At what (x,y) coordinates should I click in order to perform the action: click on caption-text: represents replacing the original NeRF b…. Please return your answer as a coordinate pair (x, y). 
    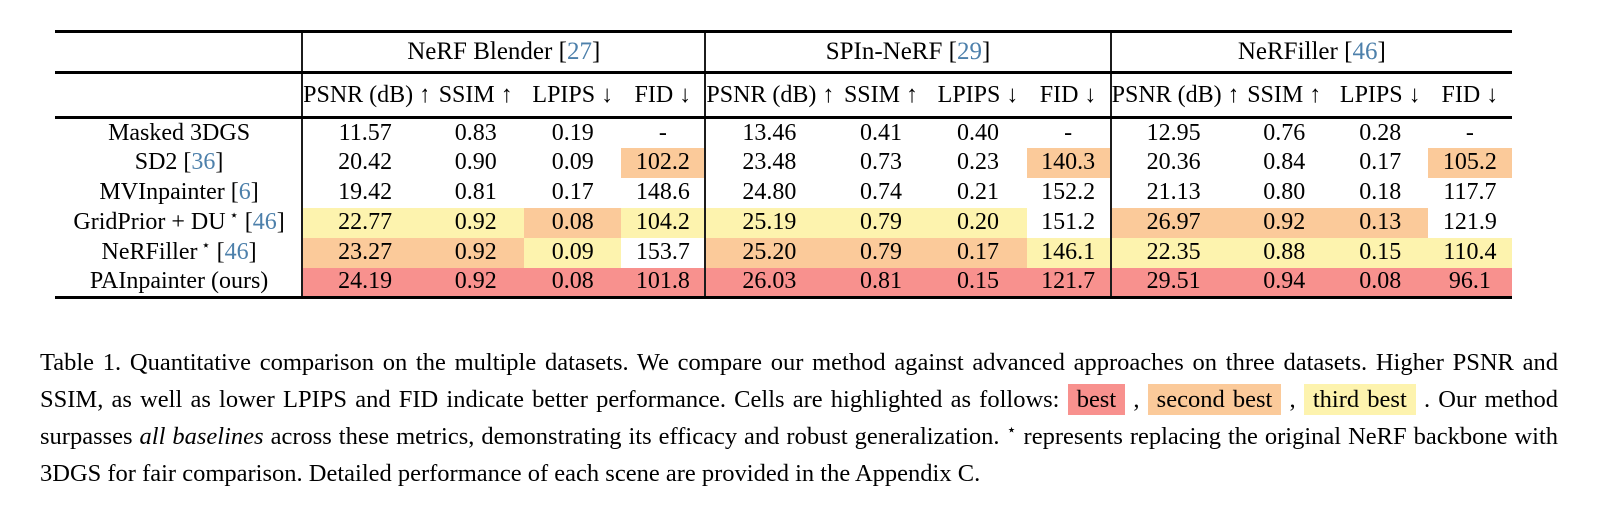
    Looking at the image, I should click on (799, 455).